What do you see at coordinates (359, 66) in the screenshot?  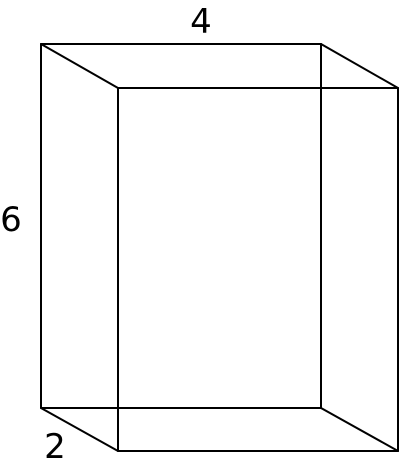 I see `depth-edge-top-right` at bounding box center [359, 66].